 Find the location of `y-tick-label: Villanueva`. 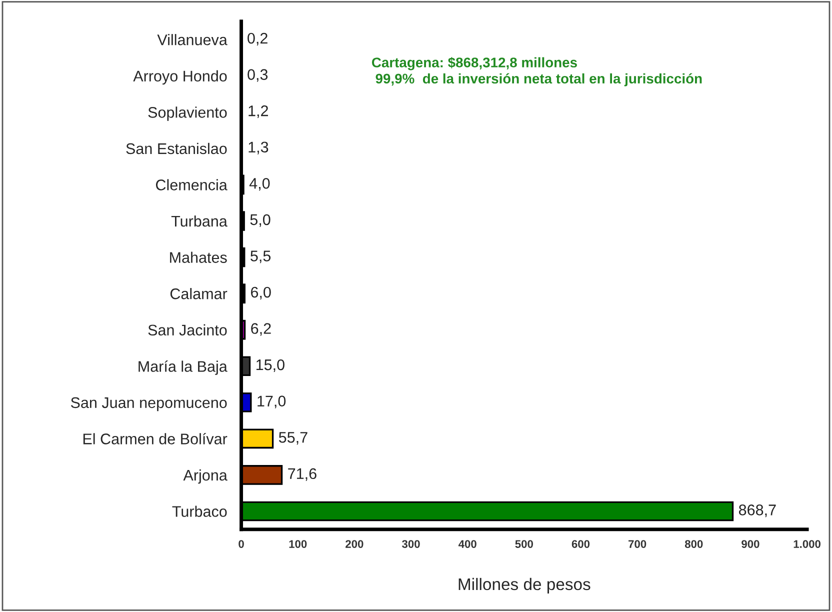

y-tick-label: Villanueva is located at coordinates (192, 40).